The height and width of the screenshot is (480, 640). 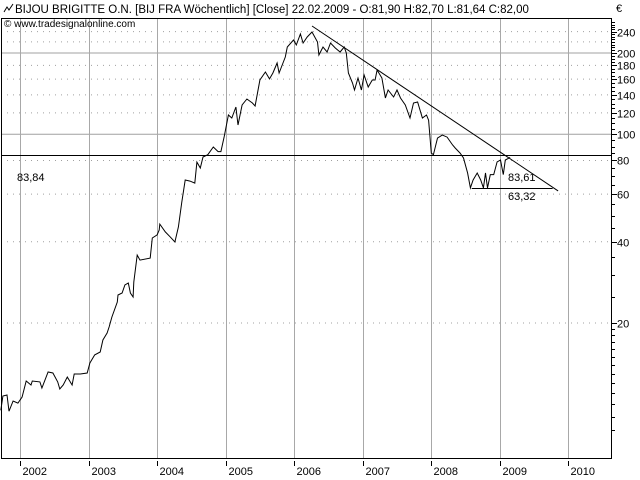 What do you see at coordinates (515, 472) in the screenshot?
I see `x-tick-label: 2009` at bounding box center [515, 472].